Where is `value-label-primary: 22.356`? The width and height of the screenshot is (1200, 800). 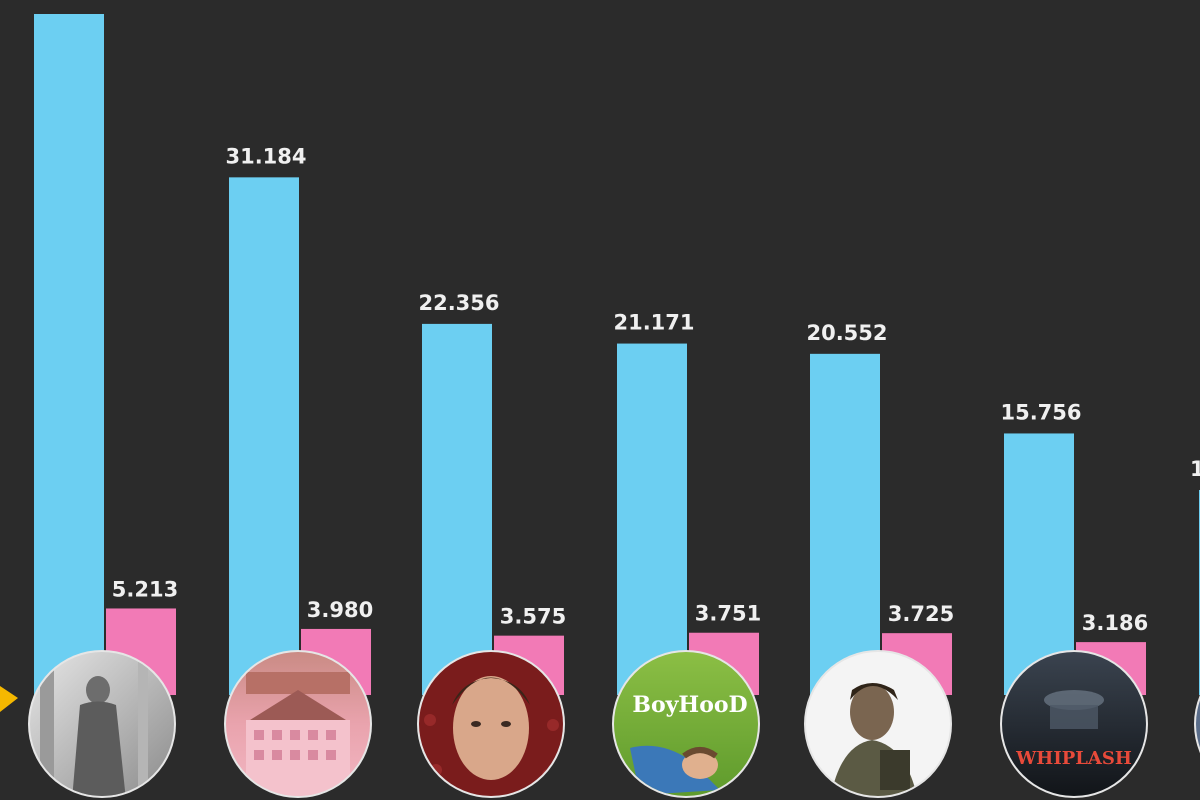 value-label-primary: 22.356 is located at coordinates (458, 303).